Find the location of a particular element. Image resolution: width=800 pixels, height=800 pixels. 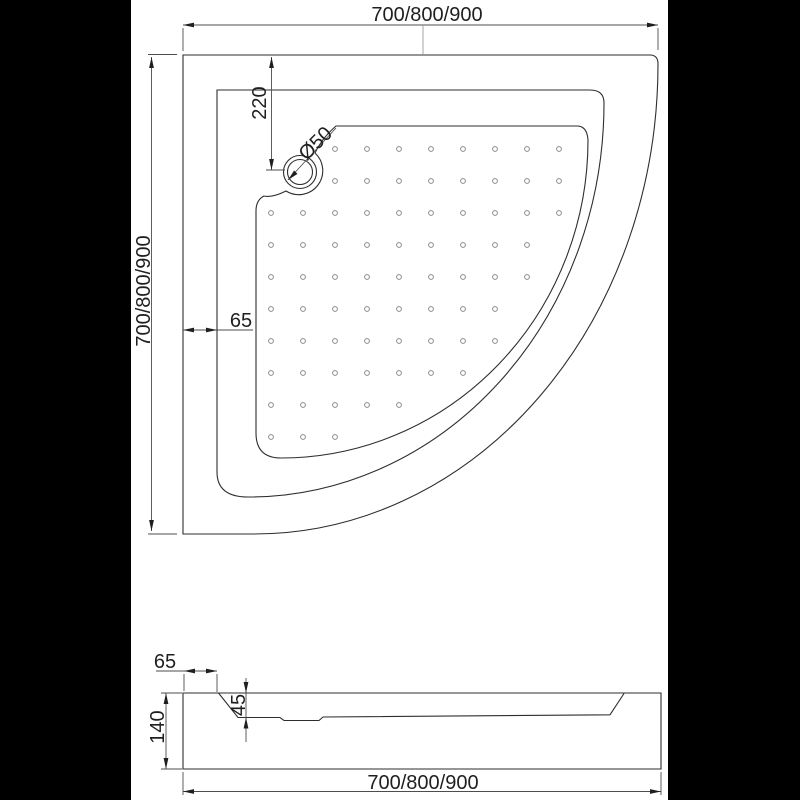

top-width-label: 700/800/900 is located at coordinates (426, 15).